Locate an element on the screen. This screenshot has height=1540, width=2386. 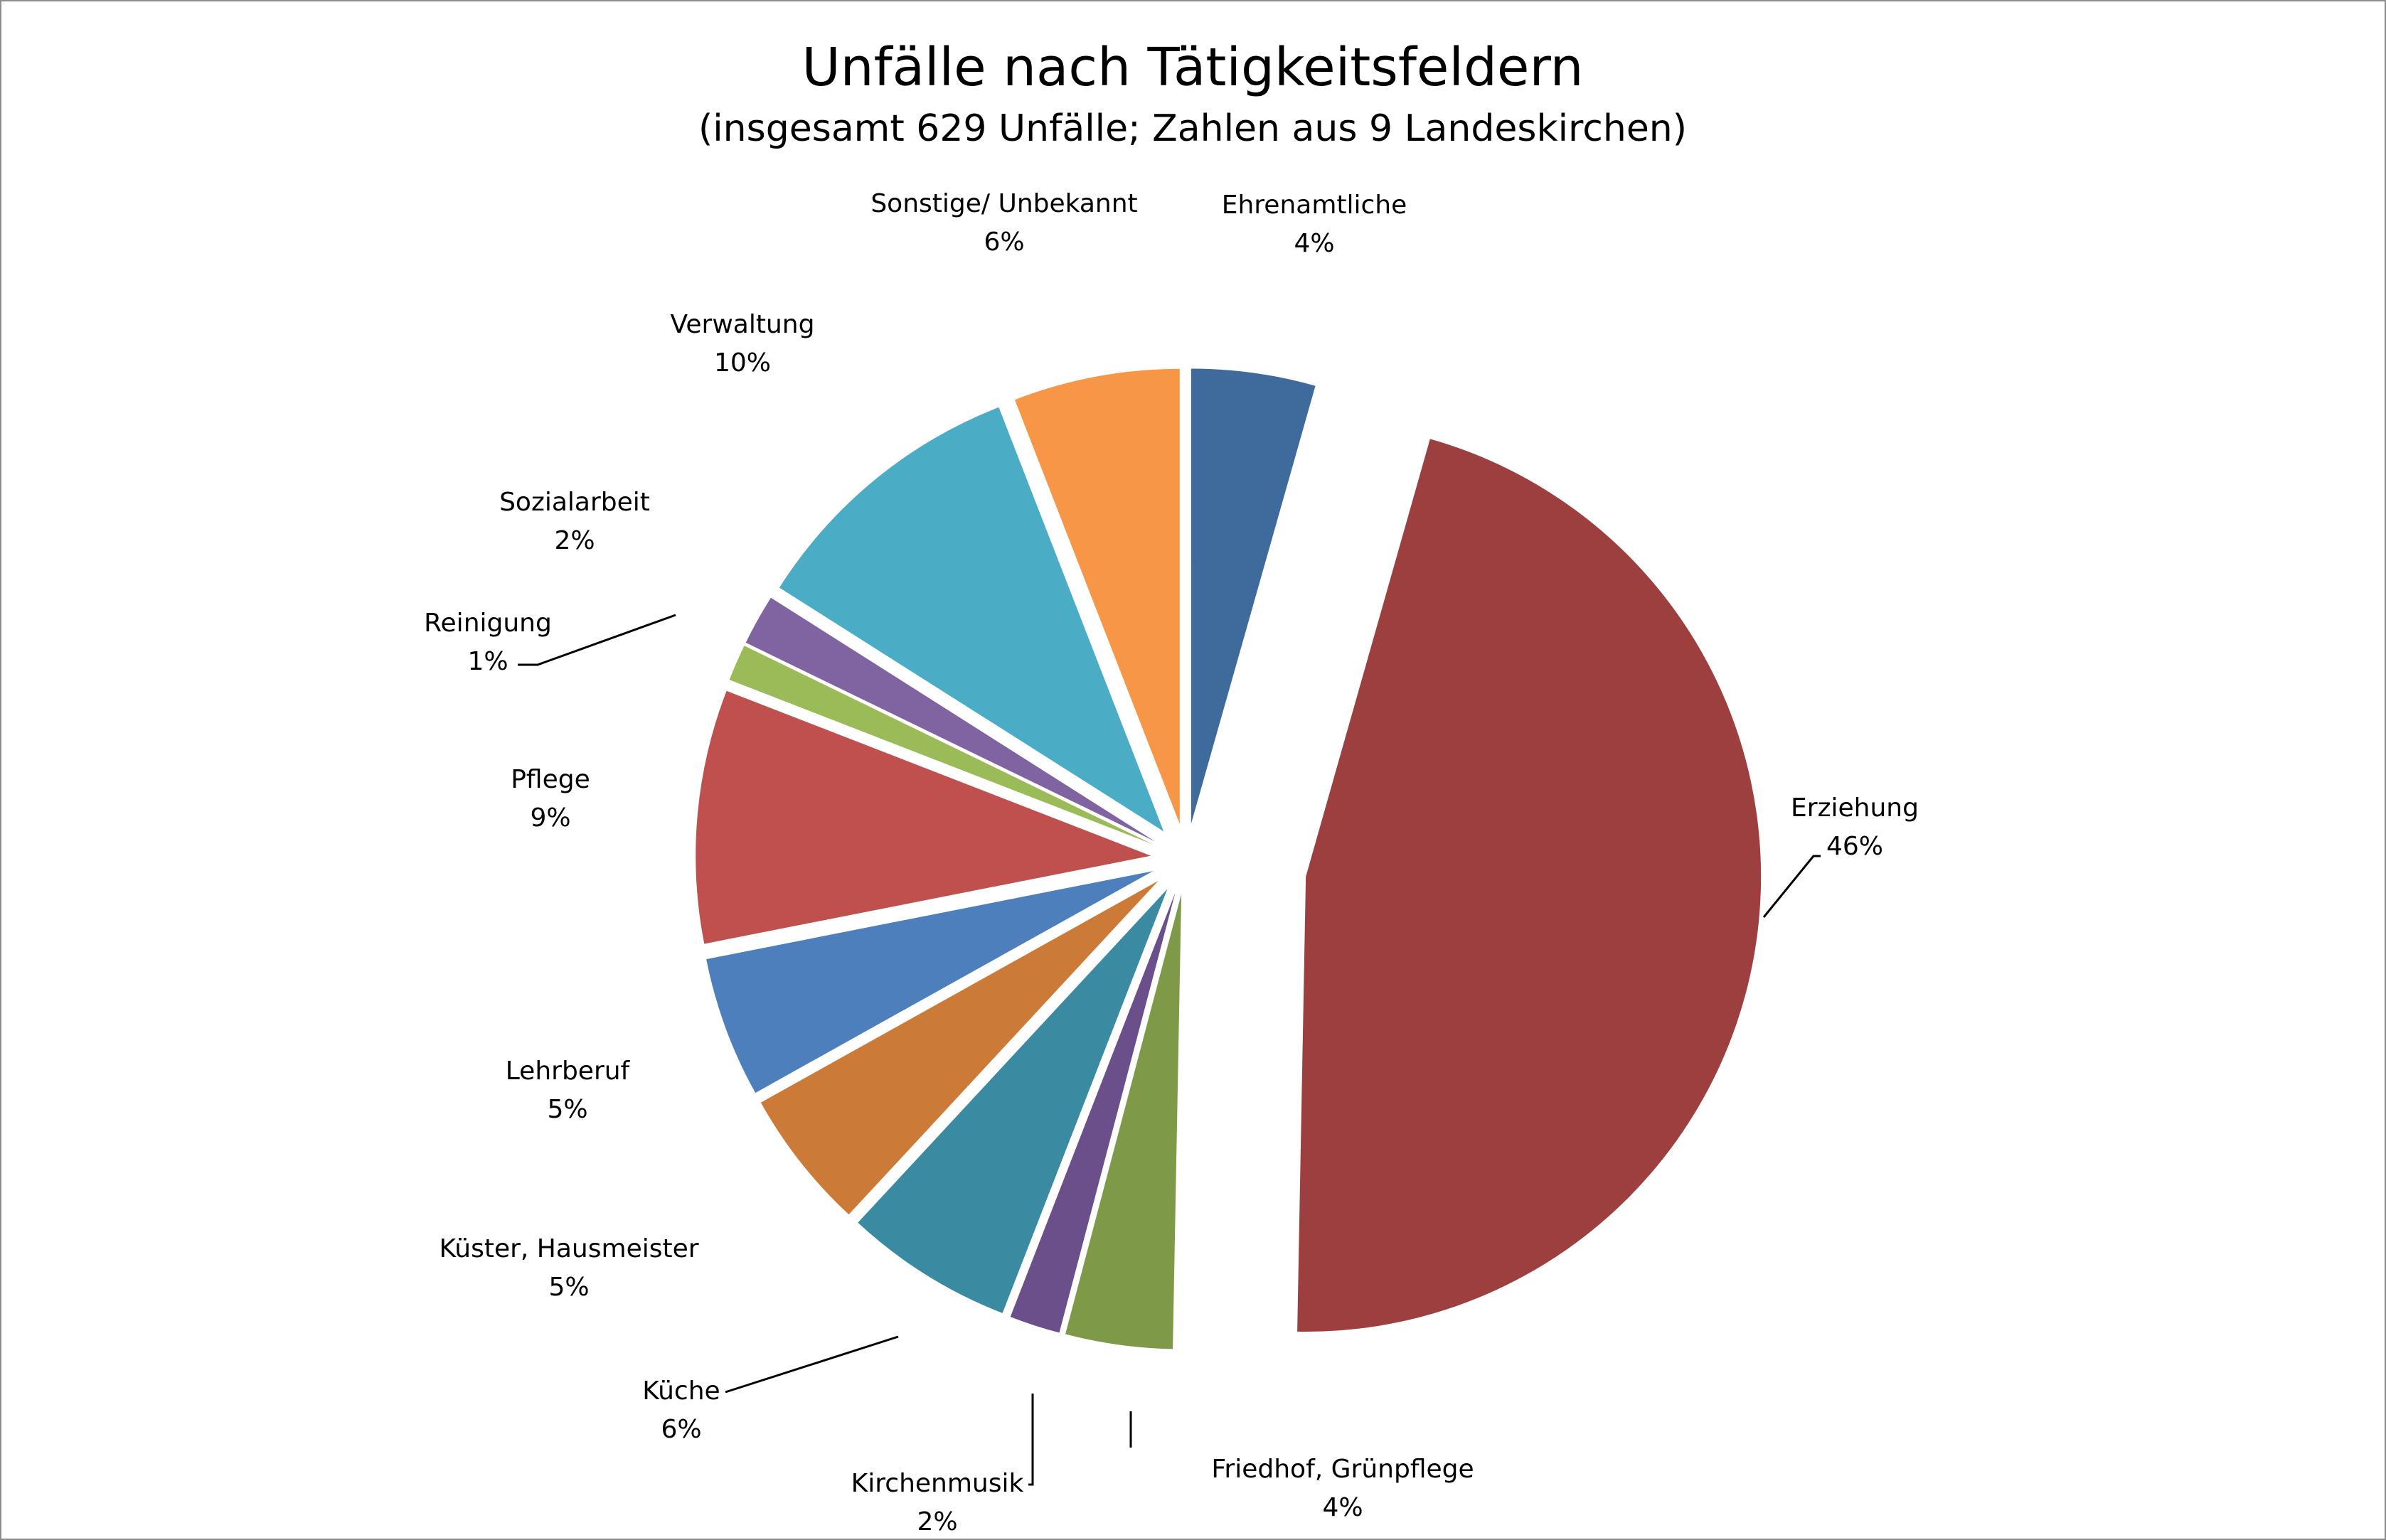
slice-label: Küche 6% is located at coordinates (681, 1410).